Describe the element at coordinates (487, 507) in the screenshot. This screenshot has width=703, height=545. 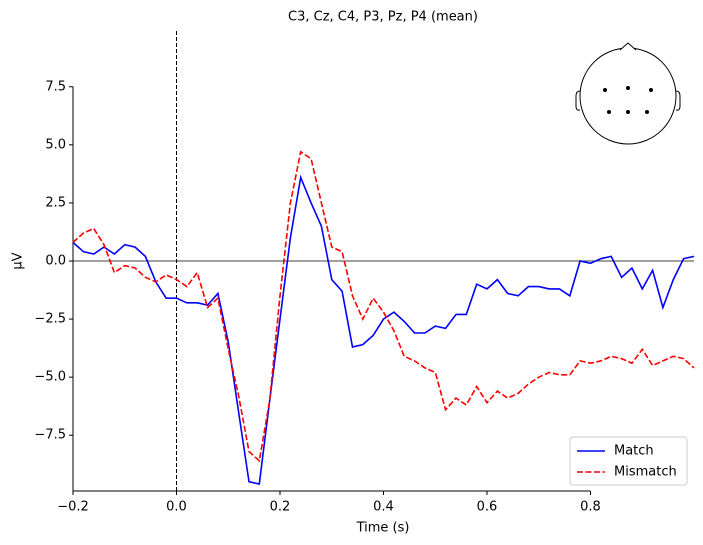
I see `x-tick-label: 0.6` at that location.